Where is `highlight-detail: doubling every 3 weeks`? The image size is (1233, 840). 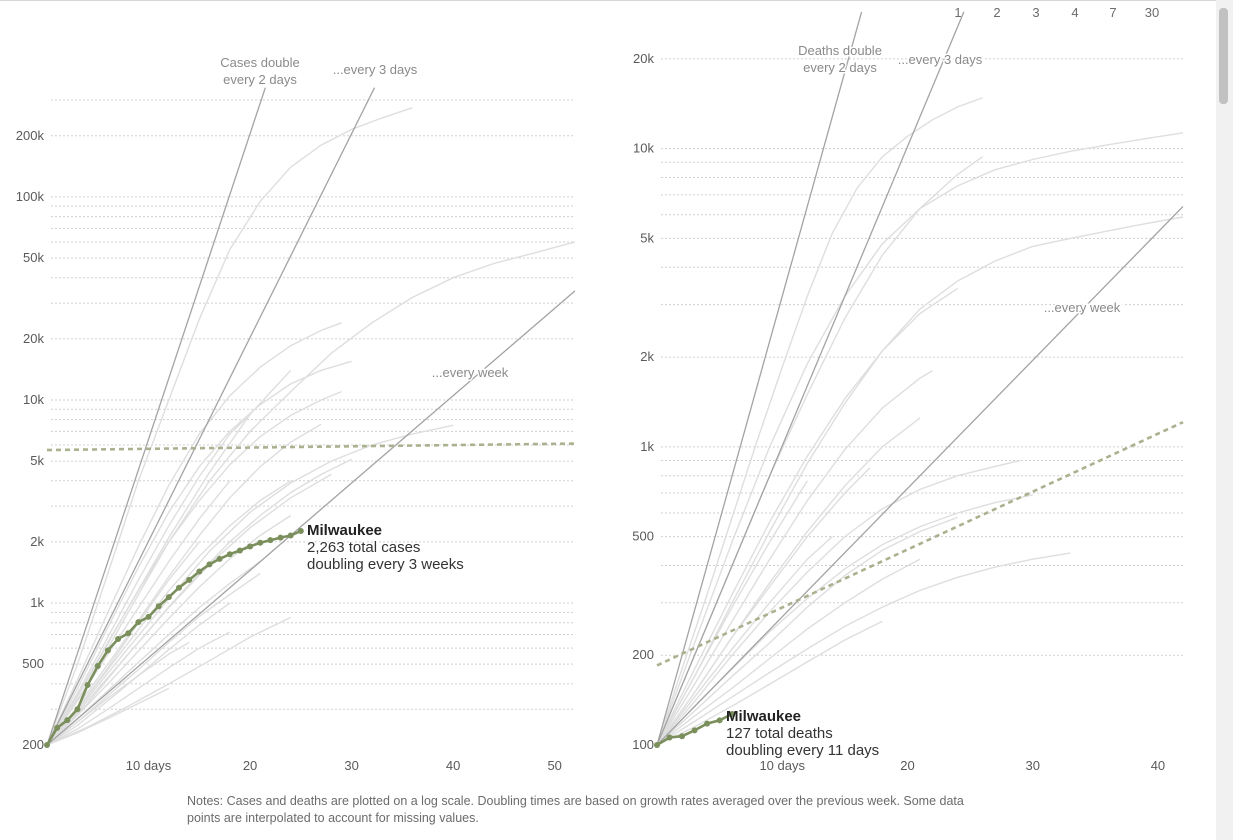 highlight-detail: doubling every 3 weeks is located at coordinates (385, 564).